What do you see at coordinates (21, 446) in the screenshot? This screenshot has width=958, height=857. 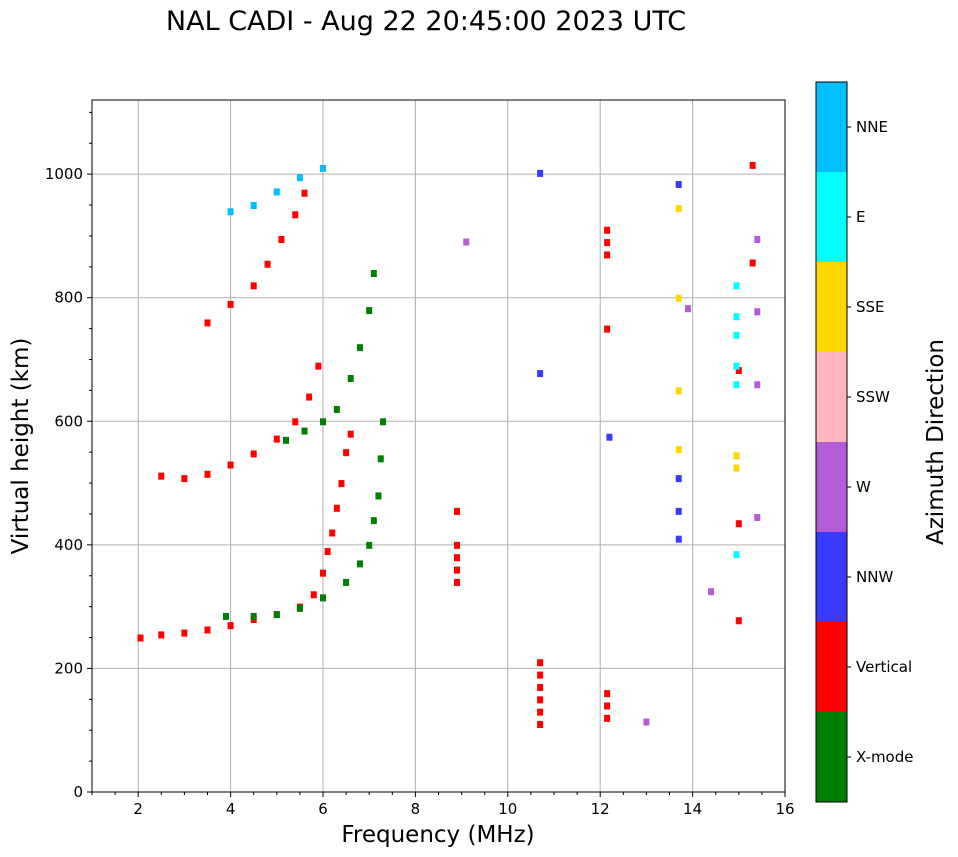 I see `y-axis-label: Virtual height (km)` at bounding box center [21, 446].